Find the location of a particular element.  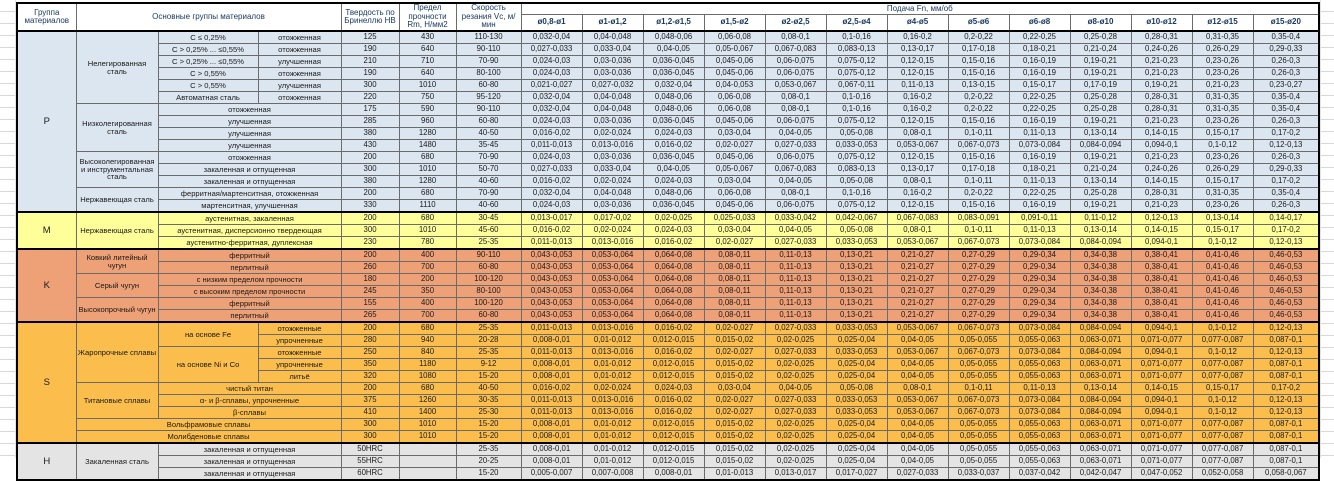

cutting-speed-cell: 25-35 is located at coordinates (488, 328).